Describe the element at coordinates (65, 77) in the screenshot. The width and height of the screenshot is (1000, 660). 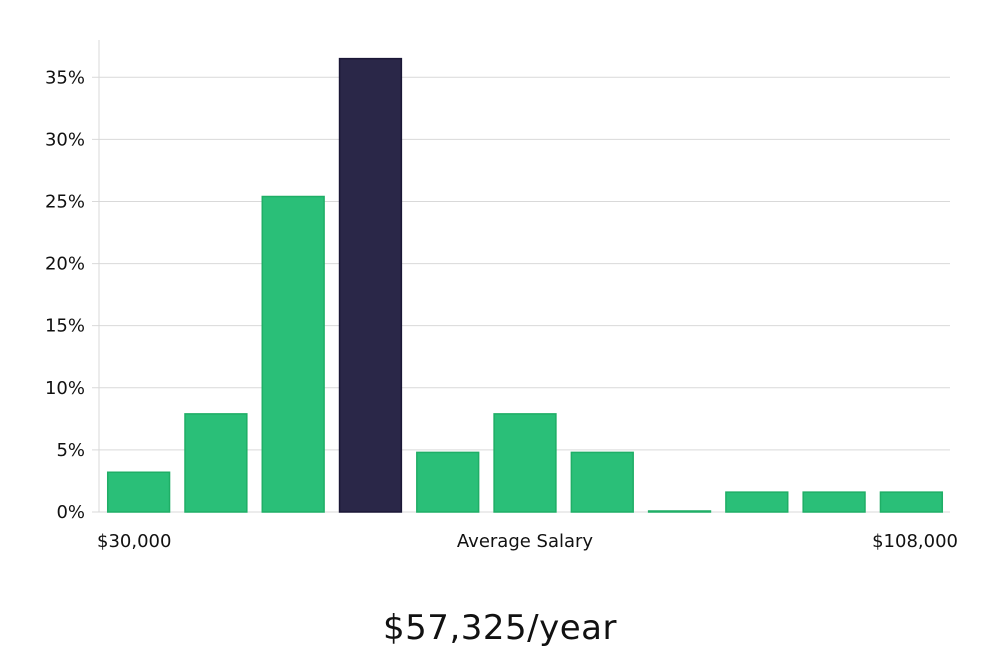
I see `y-tick-label: 35%` at that location.